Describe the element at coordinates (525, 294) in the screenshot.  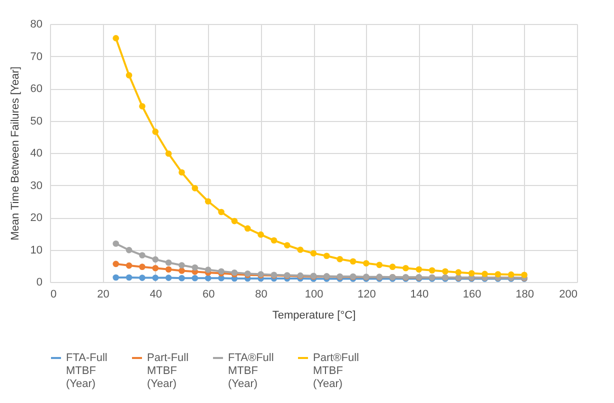
I see `x-tick-label: 180` at that location.